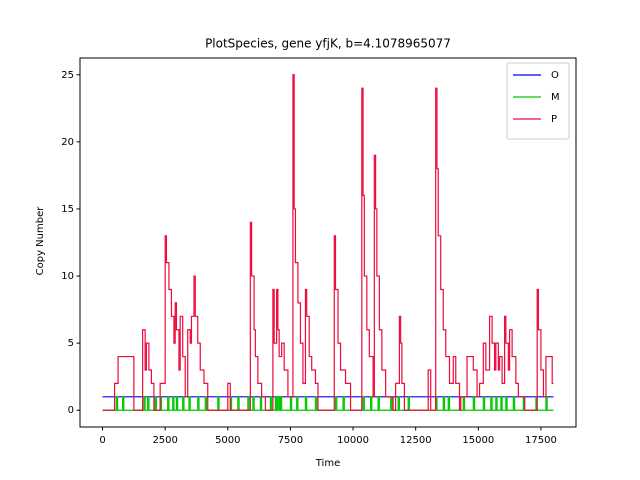 This screenshot has height=480, width=640. What do you see at coordinates (478, 440) in the screenshot?
I see `x-tick-label: 15000` at bounding box center [478, 440].